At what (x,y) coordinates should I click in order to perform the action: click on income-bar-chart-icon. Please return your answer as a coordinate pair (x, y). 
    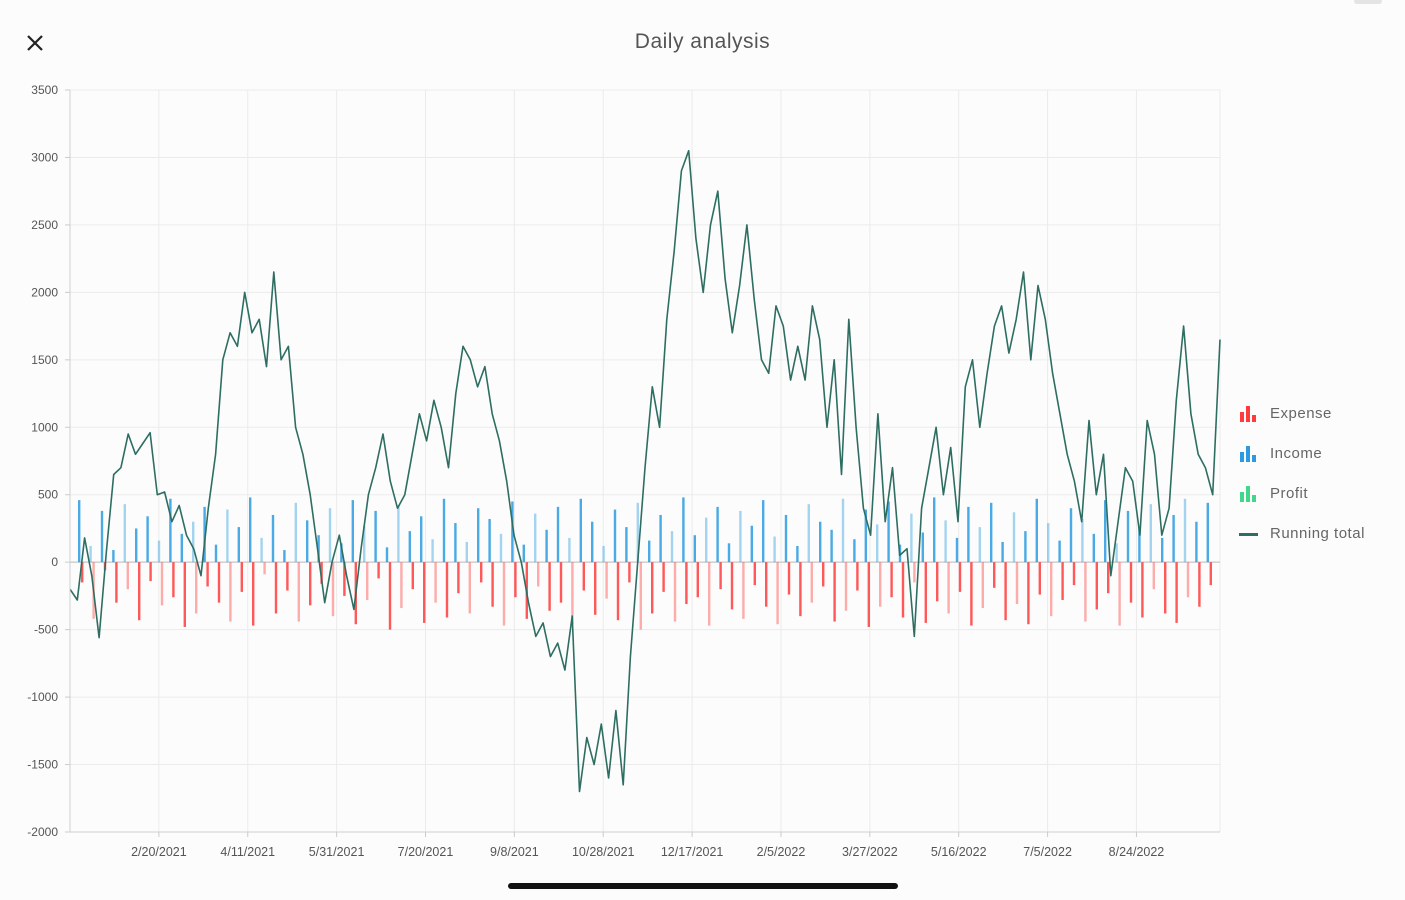
    Looking at the image, I should click on (1248, 454).